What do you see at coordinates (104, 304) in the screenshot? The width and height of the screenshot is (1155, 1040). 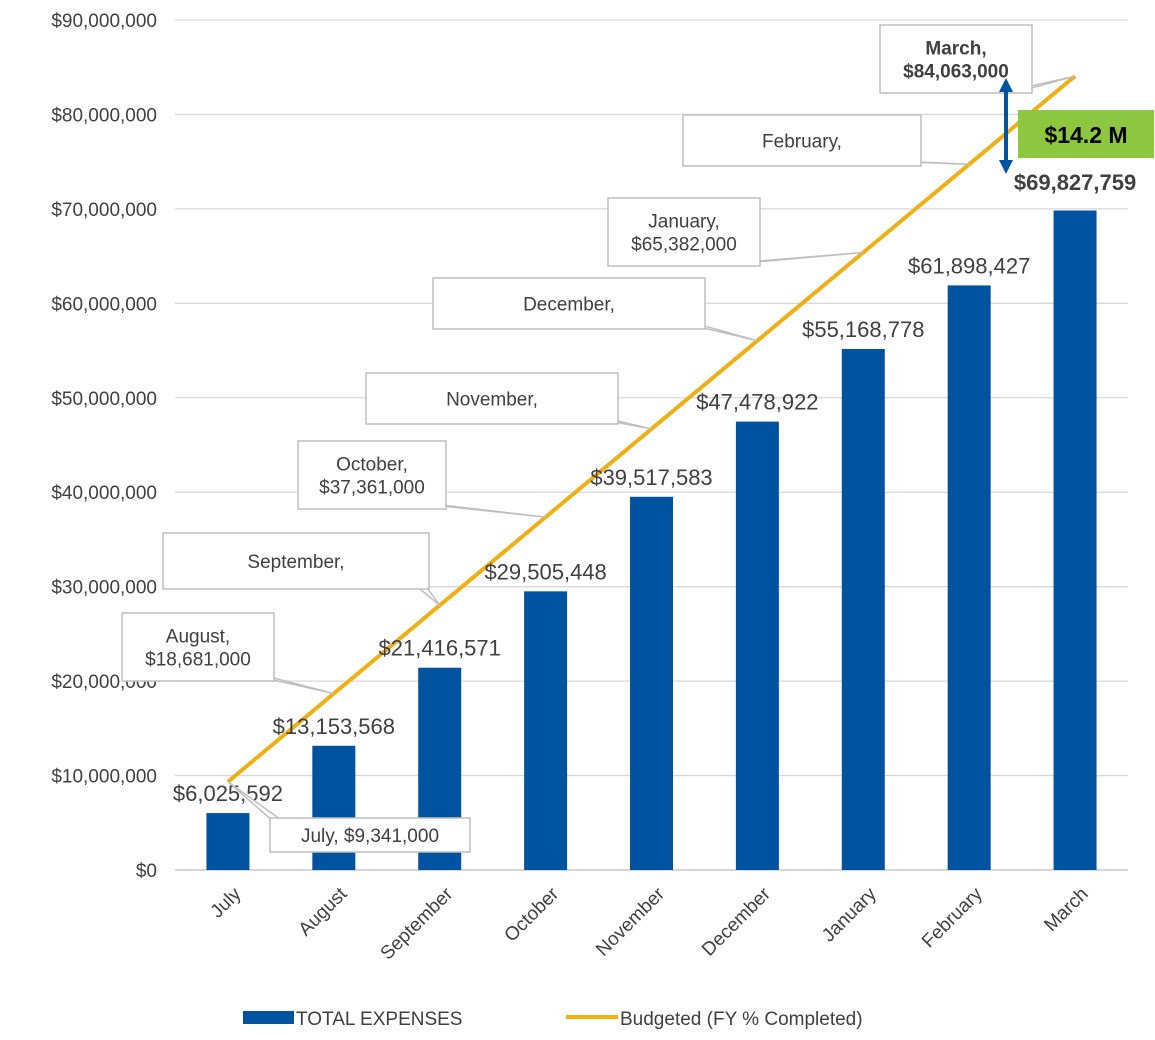 I see `y-tick-label: $60,000,000` at bounding box center [104, 304].